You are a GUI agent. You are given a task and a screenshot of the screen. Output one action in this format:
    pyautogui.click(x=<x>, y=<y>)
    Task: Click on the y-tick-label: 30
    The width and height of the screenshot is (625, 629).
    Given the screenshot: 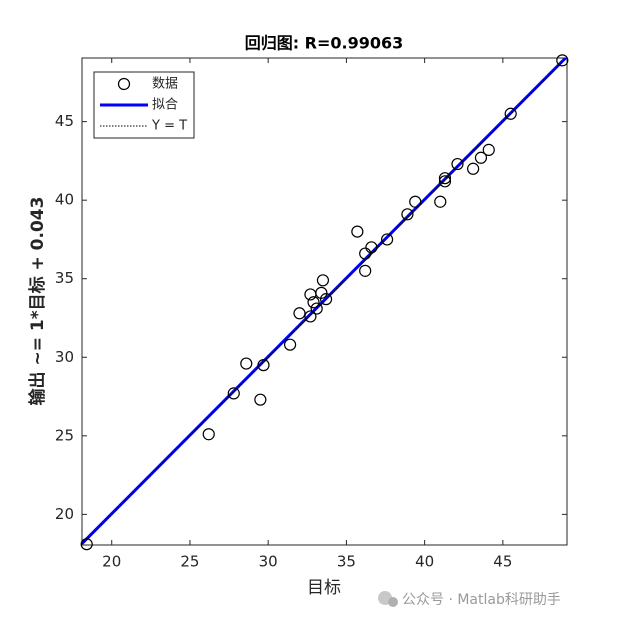 What is the action you would take?
    pyautogui.click(x=64, y=357)
    